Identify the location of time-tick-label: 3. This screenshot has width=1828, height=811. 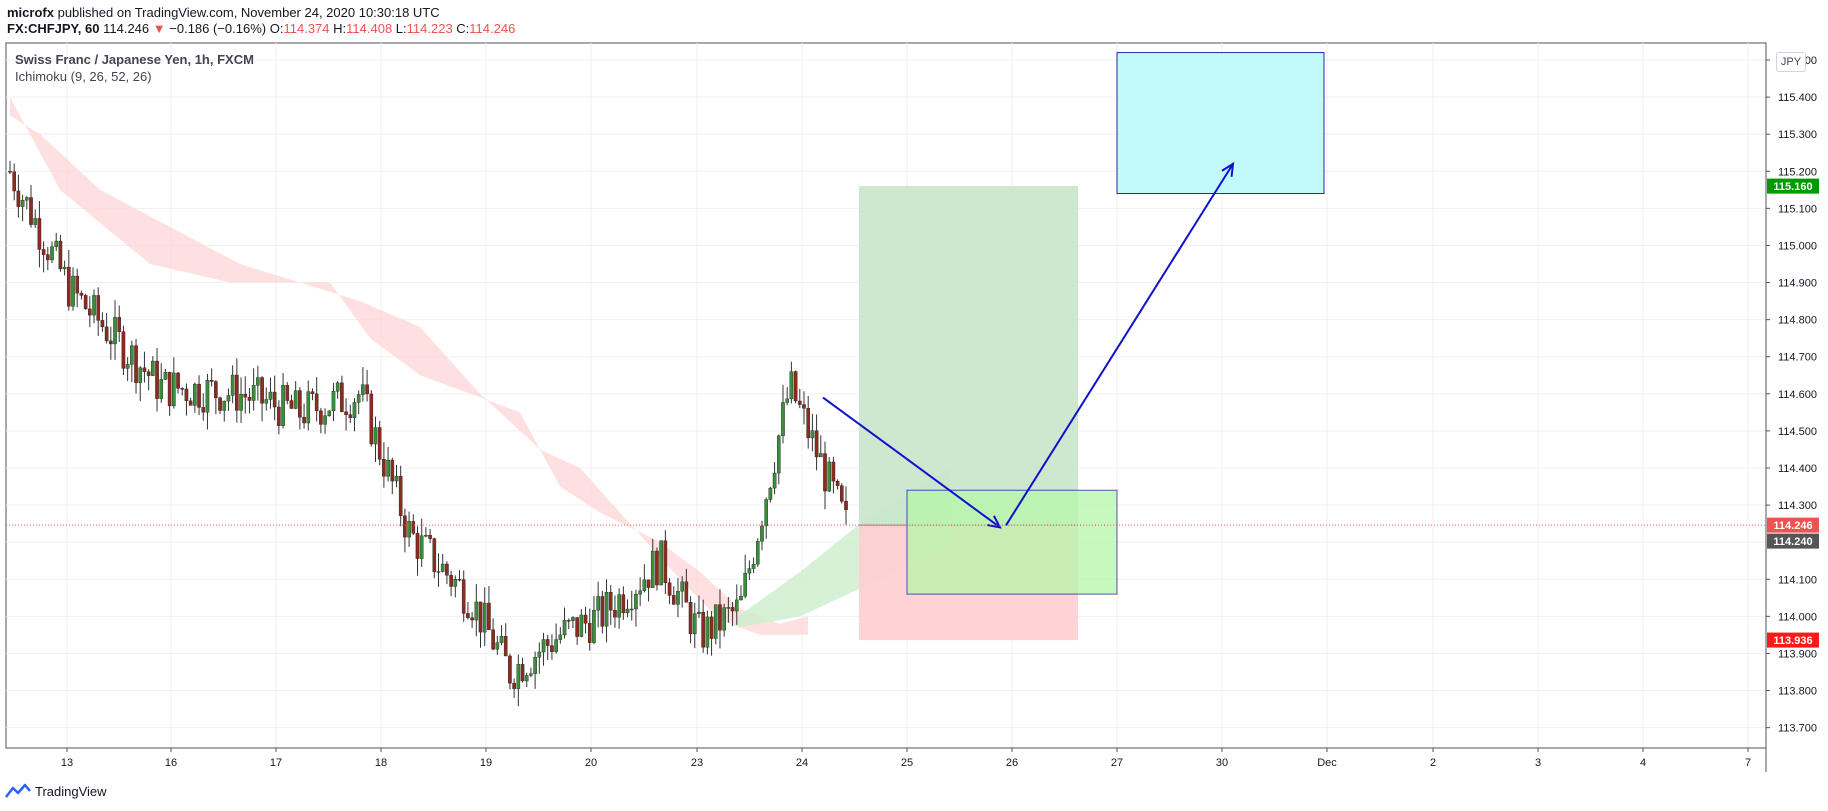
(1538, 763).